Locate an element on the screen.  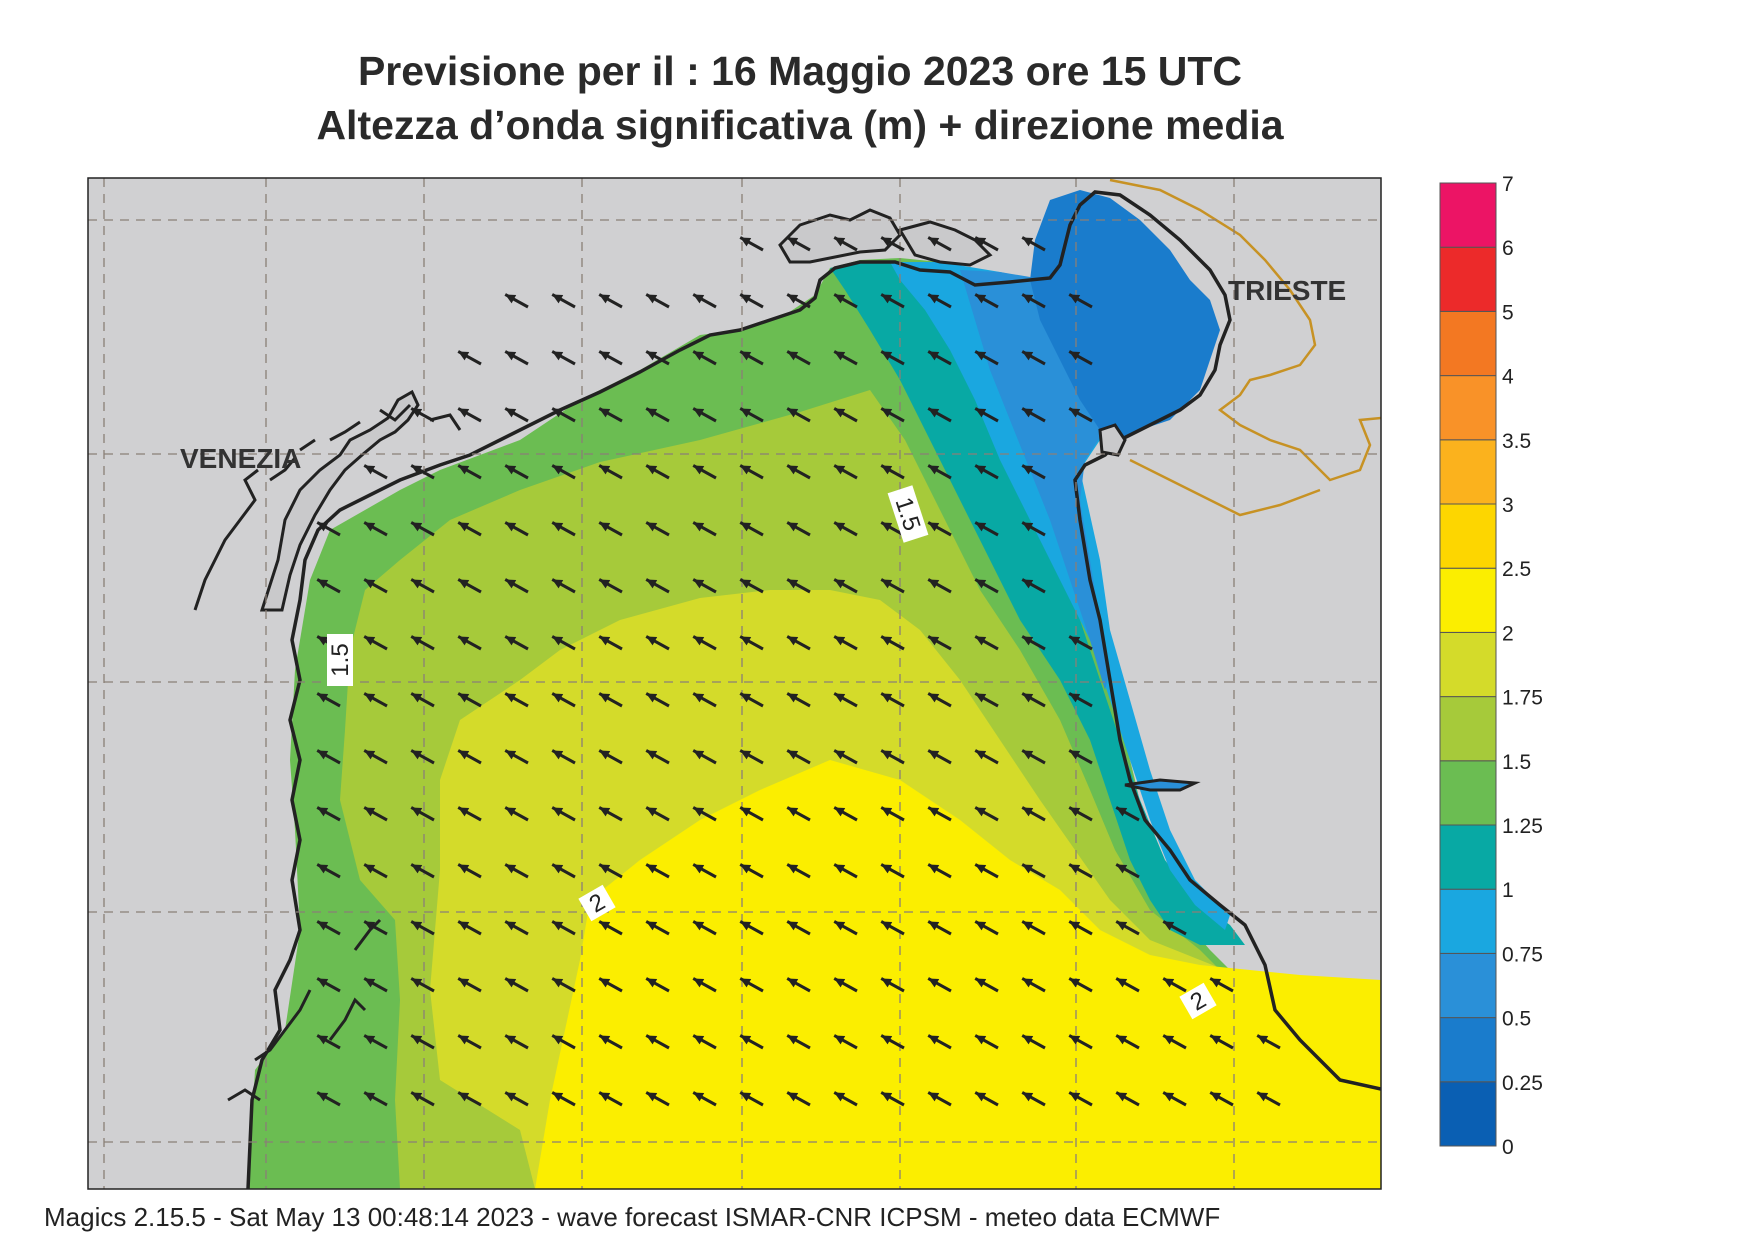
legend-label: 7 is located at coordinates (1508, 184).